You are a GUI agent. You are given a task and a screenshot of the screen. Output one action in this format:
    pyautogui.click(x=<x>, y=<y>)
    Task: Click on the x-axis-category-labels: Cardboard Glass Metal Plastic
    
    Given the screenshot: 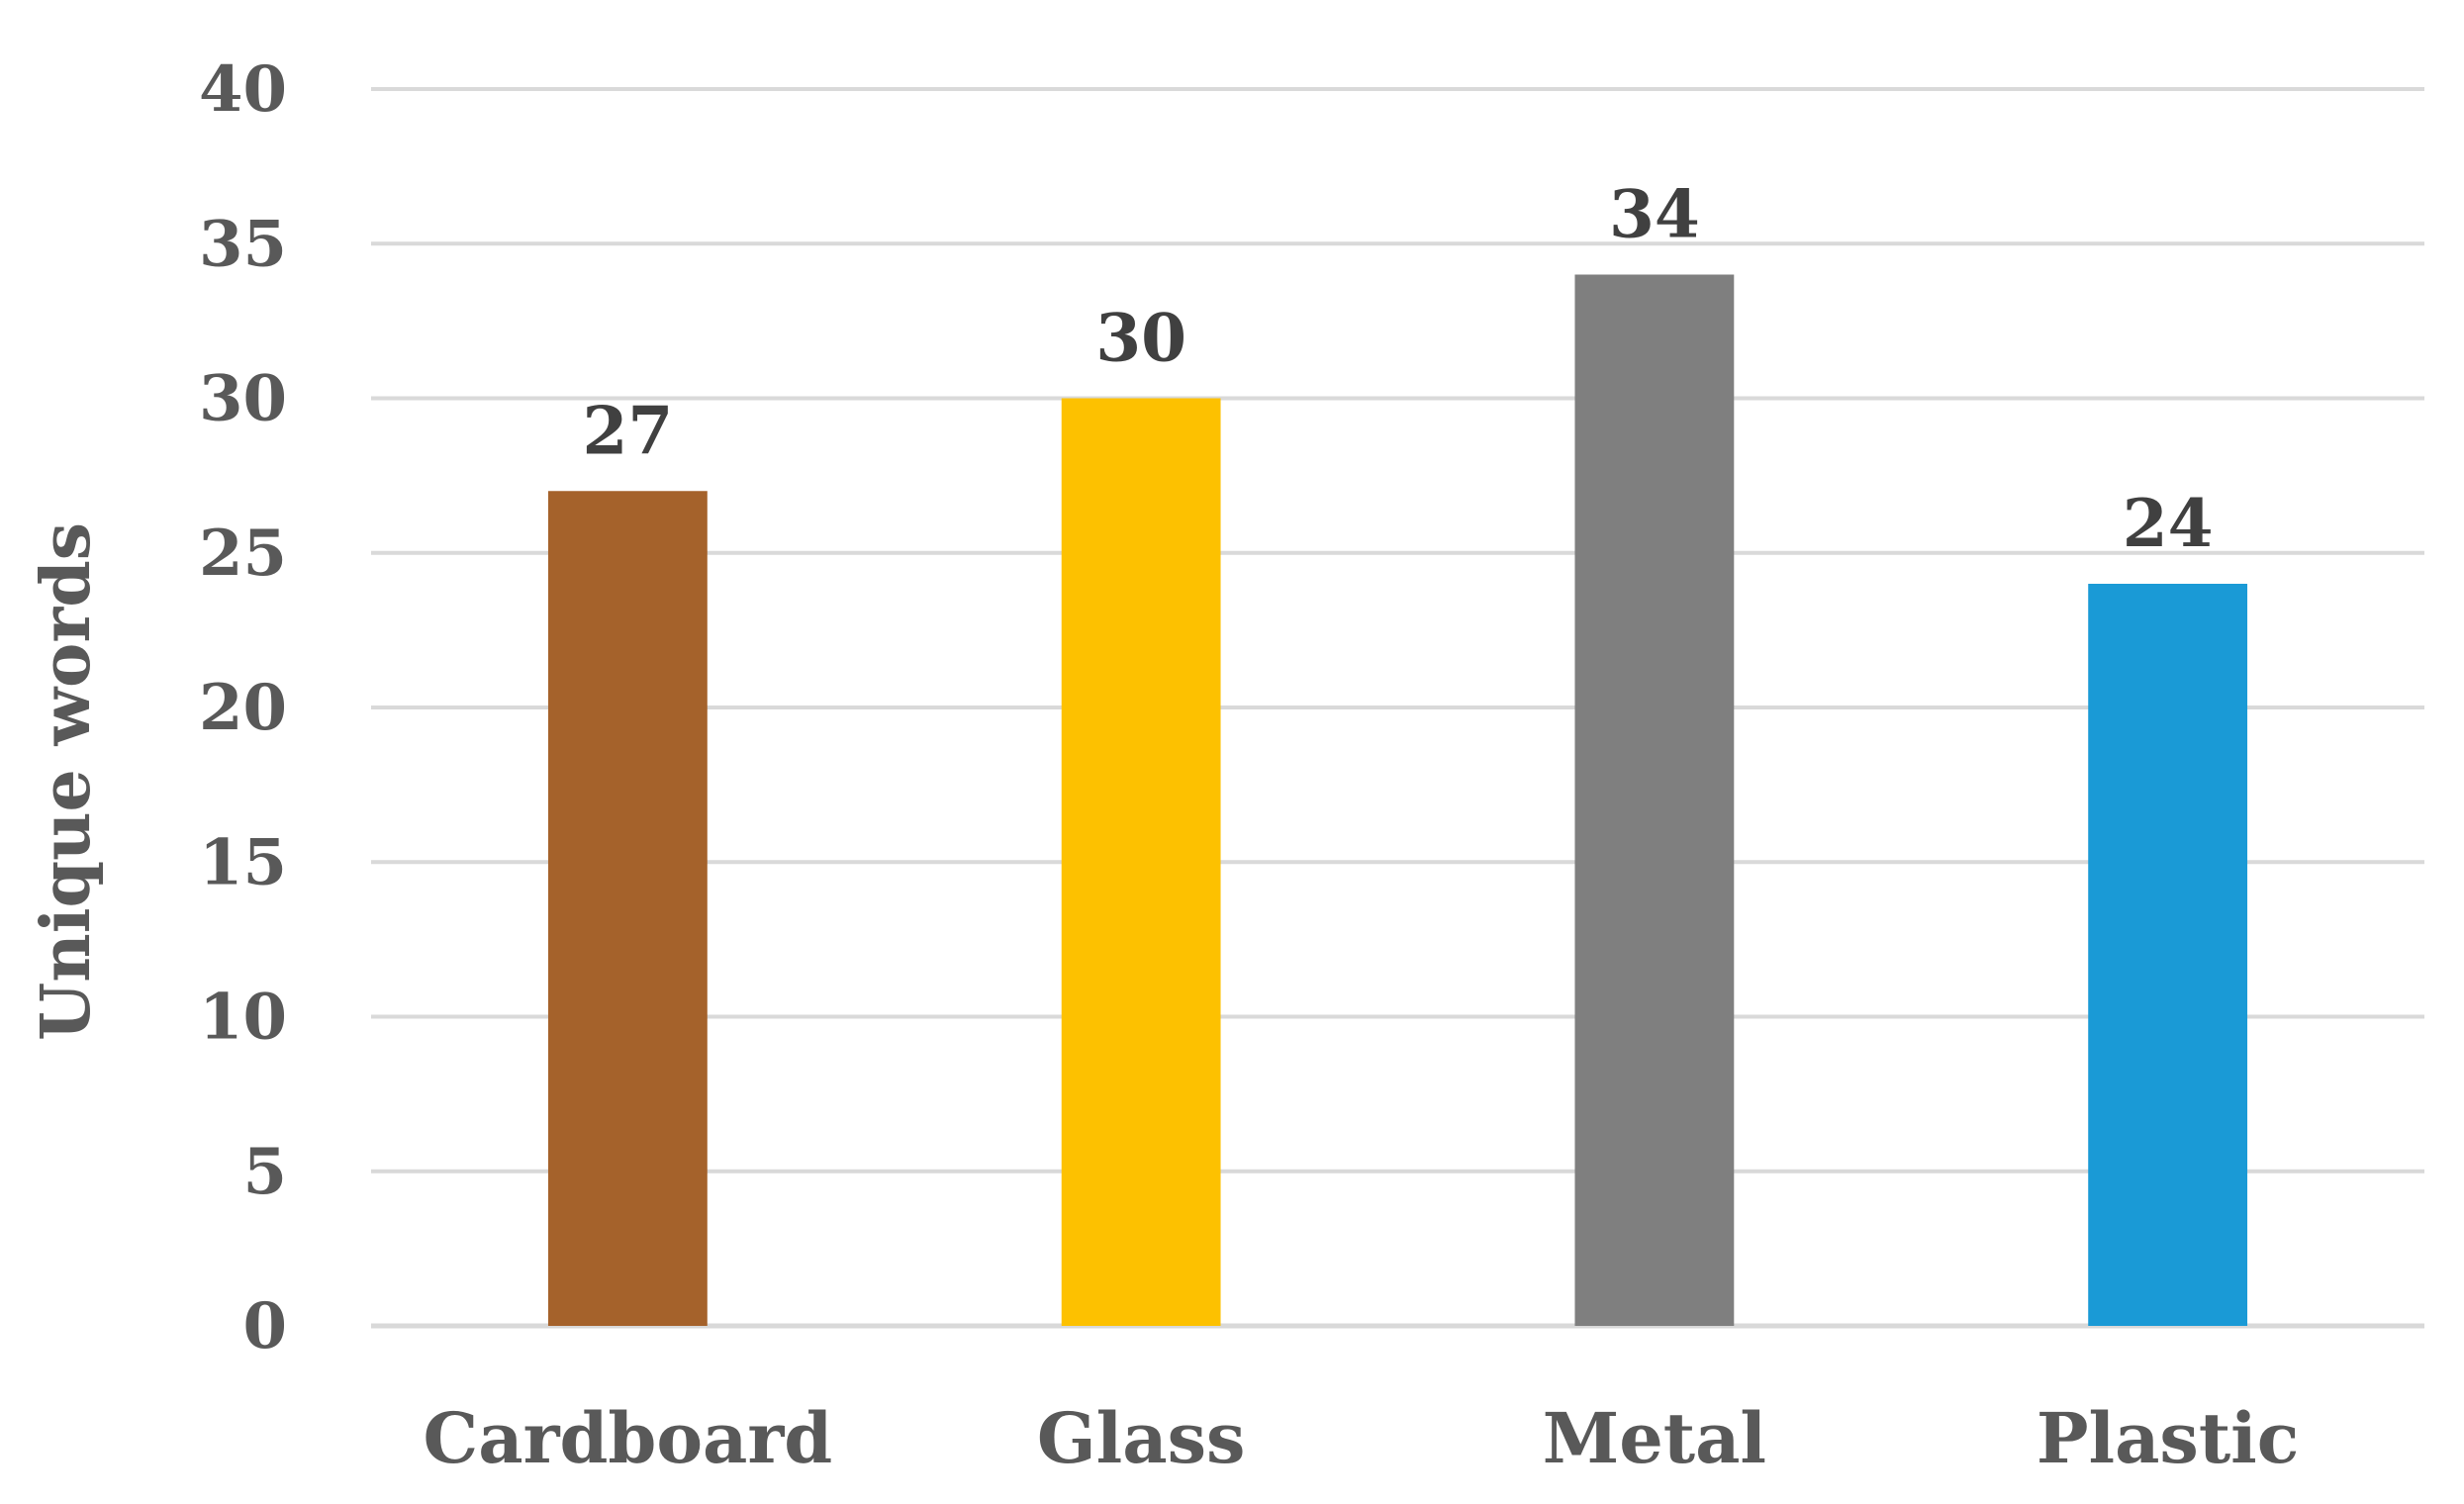 What is the action you would take?
    pyautogui.click(x=1362, y=1438)
    